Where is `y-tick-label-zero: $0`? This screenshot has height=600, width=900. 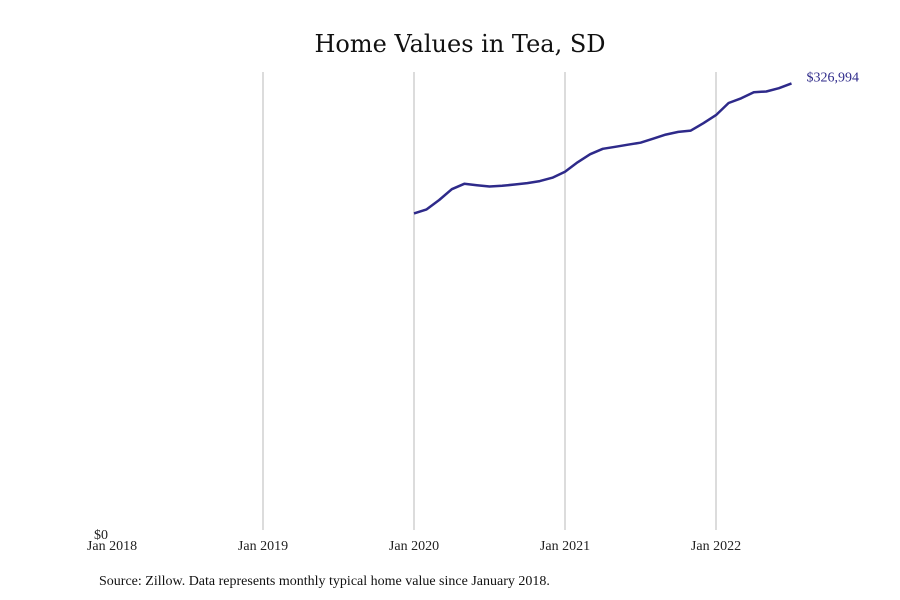
y-tick-label-zero: $0 is located at coordinates (101, 535).